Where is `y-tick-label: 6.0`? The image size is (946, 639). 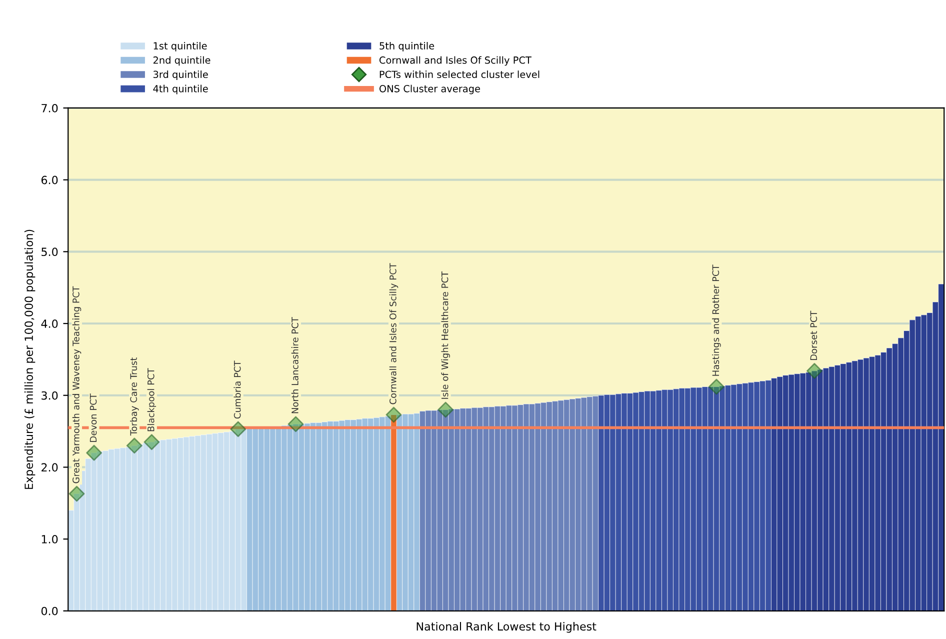
y-tick-label: 6.0 is located at coordinates (49, 180).